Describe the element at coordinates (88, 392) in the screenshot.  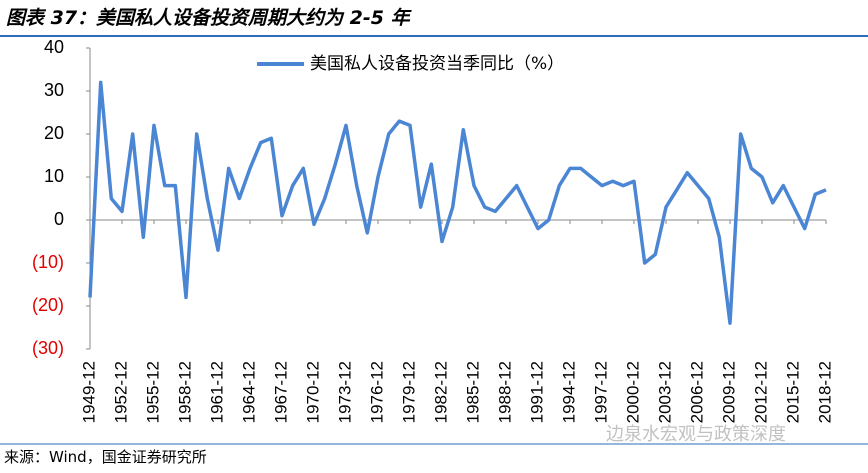
I see `x-tick-label: 1949-12` at that location.